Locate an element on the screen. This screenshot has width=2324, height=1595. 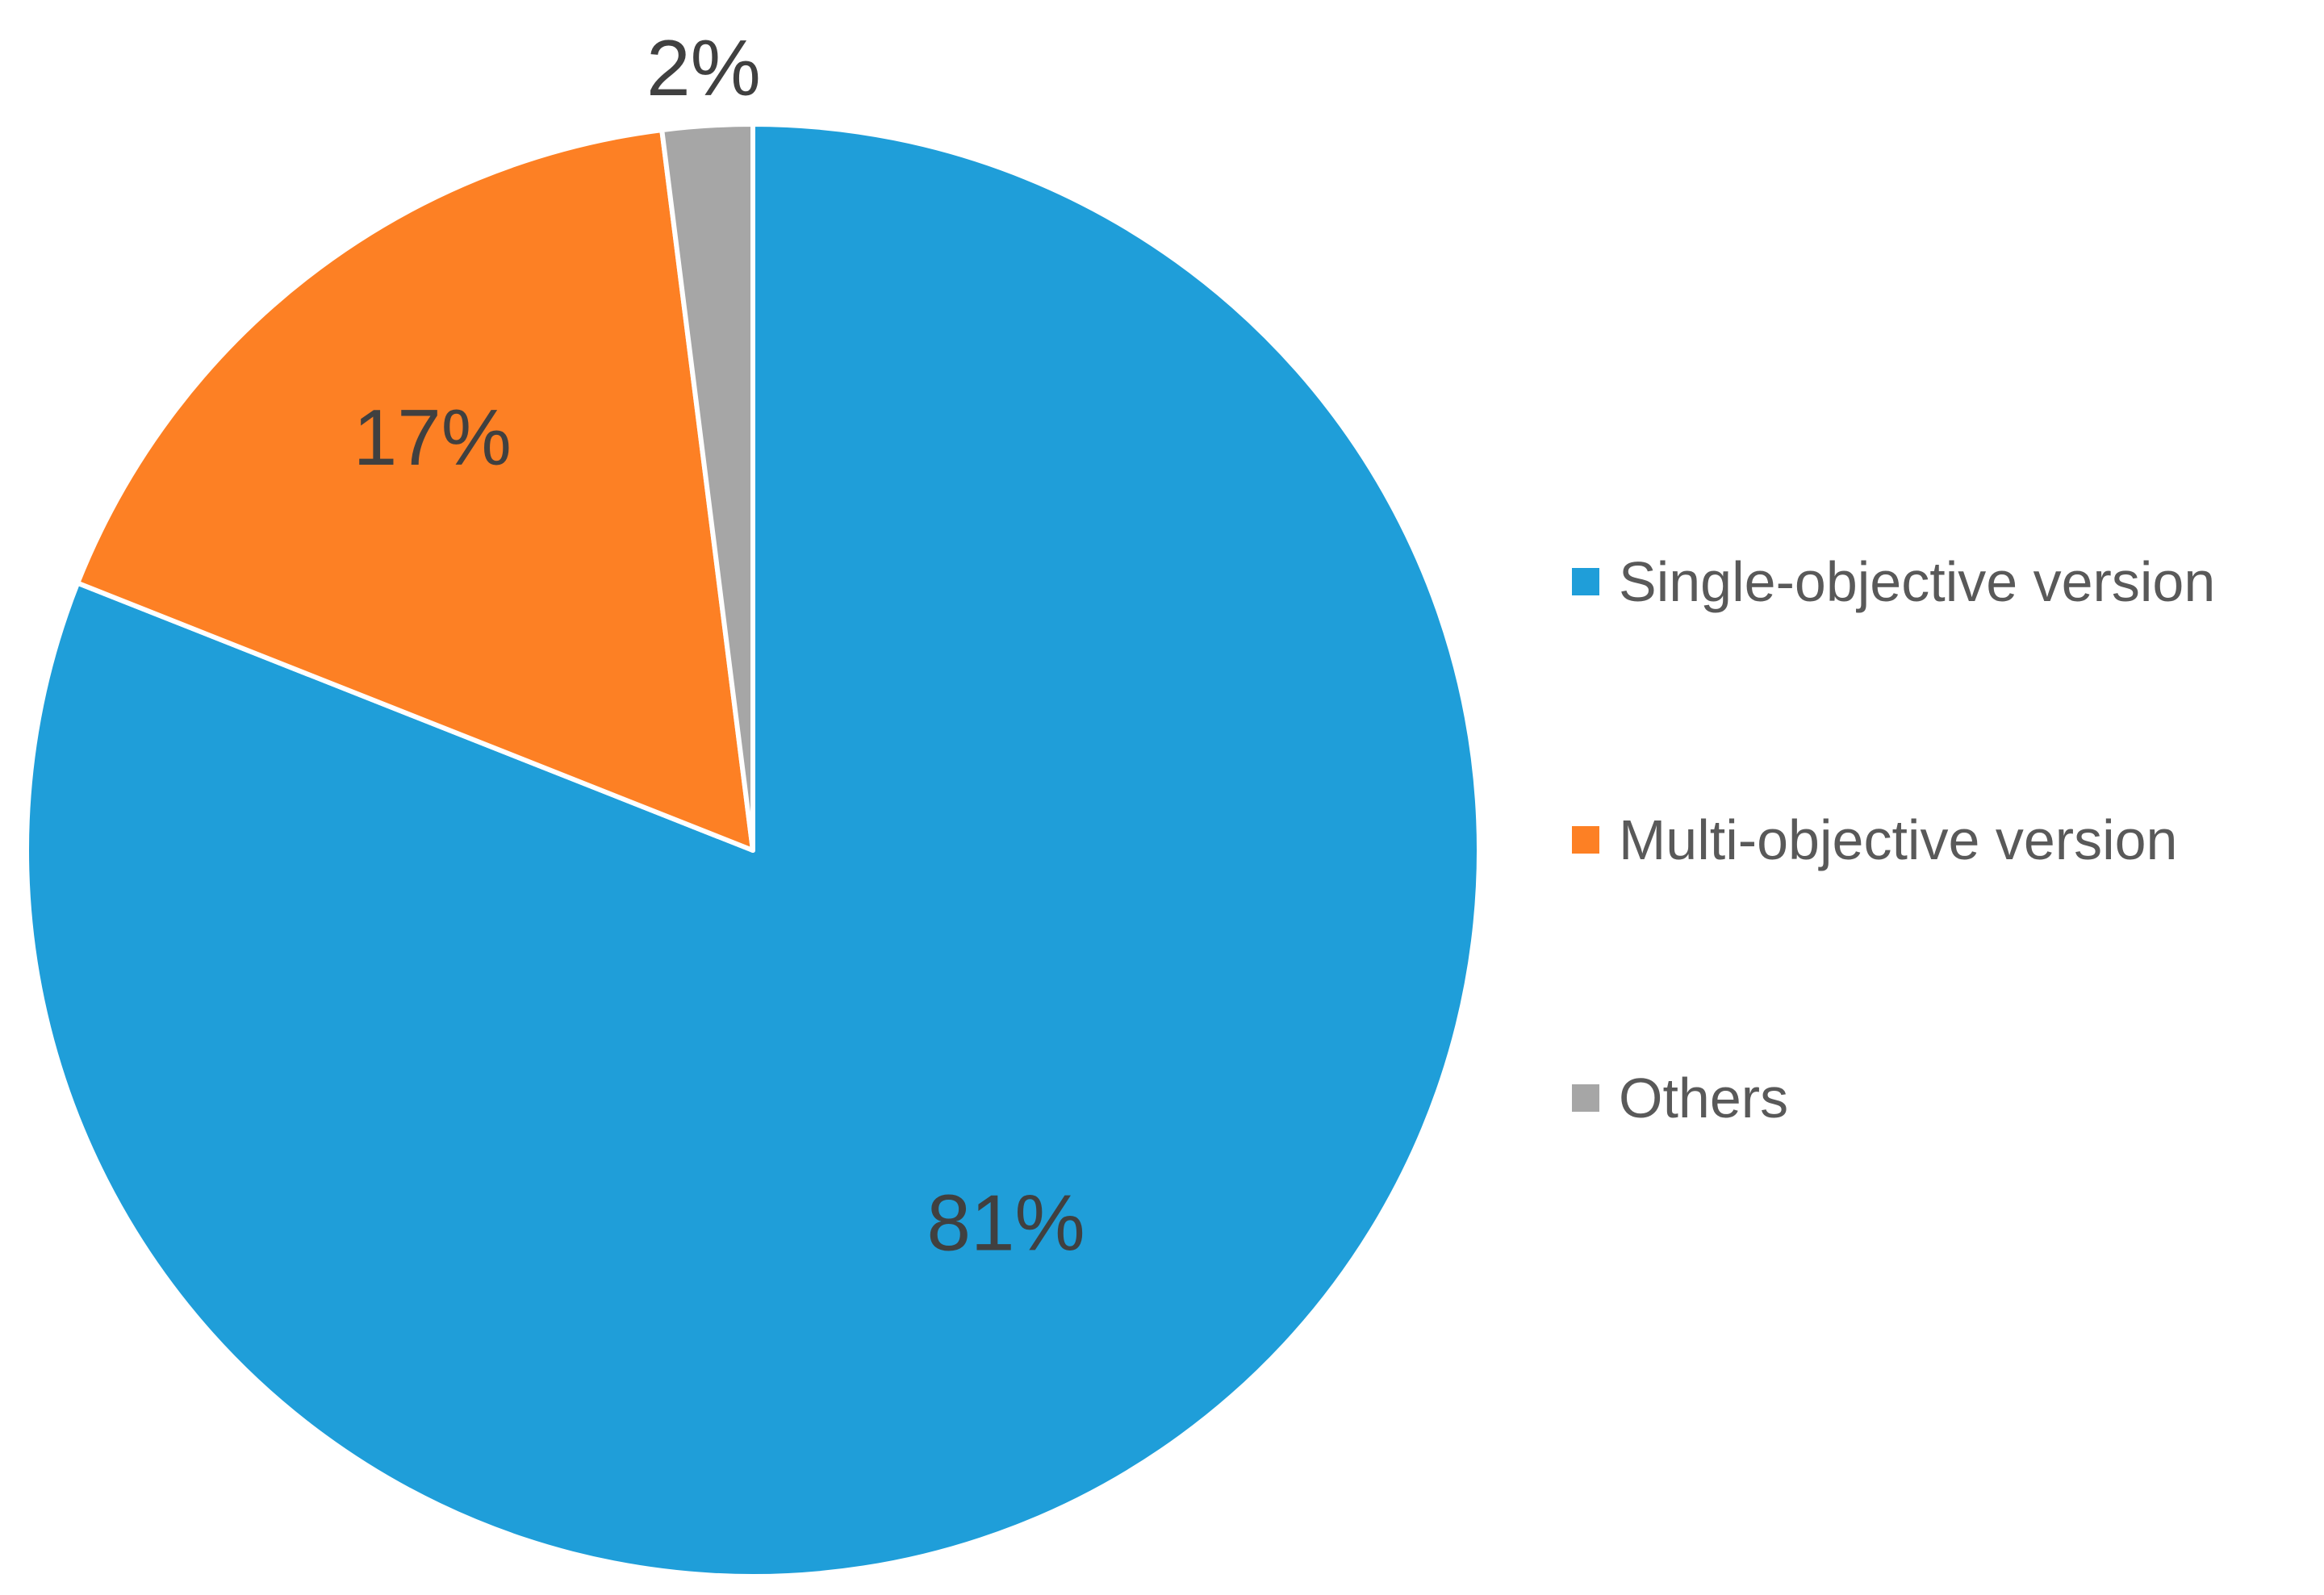
legend-item-others: Others is located at coordinates (1943, 1098).